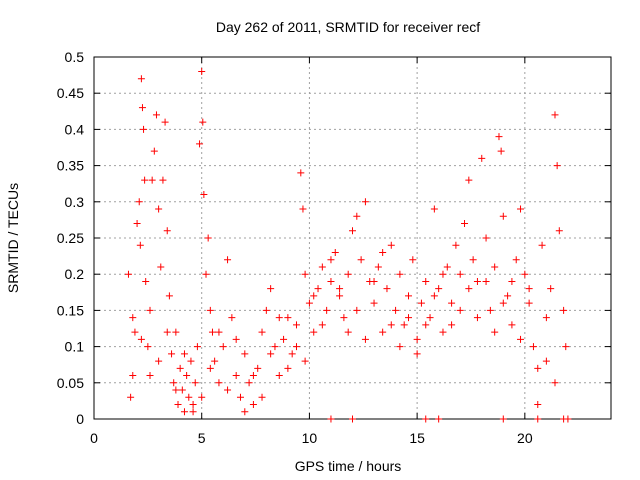  I want to click on y-tick-label: 0.35, so click(70, 166).